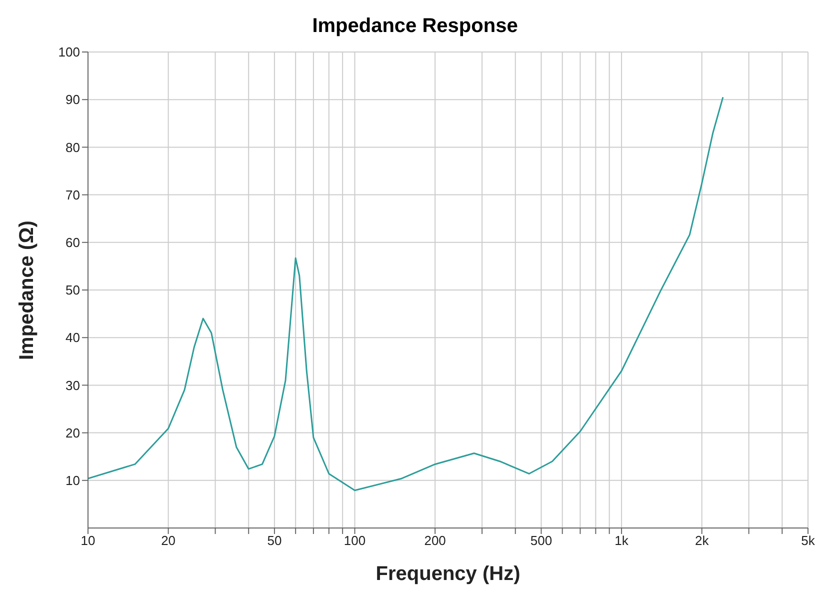  What do you see at coordinates (808, 540) in the screenshot?
I see `x-tick-label: 5k` at bounding box center [808, 540].